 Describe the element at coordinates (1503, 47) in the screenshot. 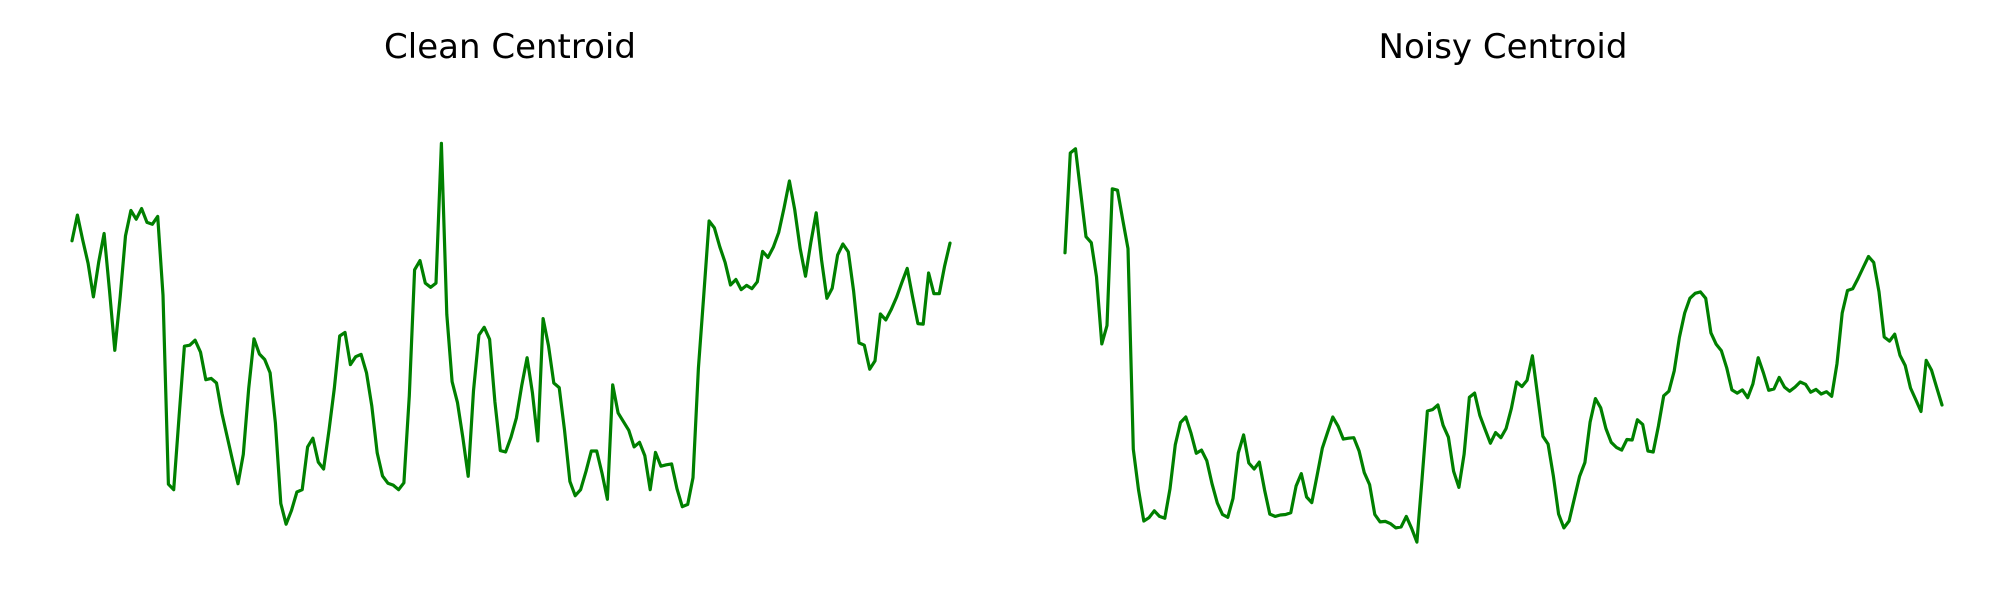

I see `chart-title-noisy-centroid: Noisy Centroid` at that location.